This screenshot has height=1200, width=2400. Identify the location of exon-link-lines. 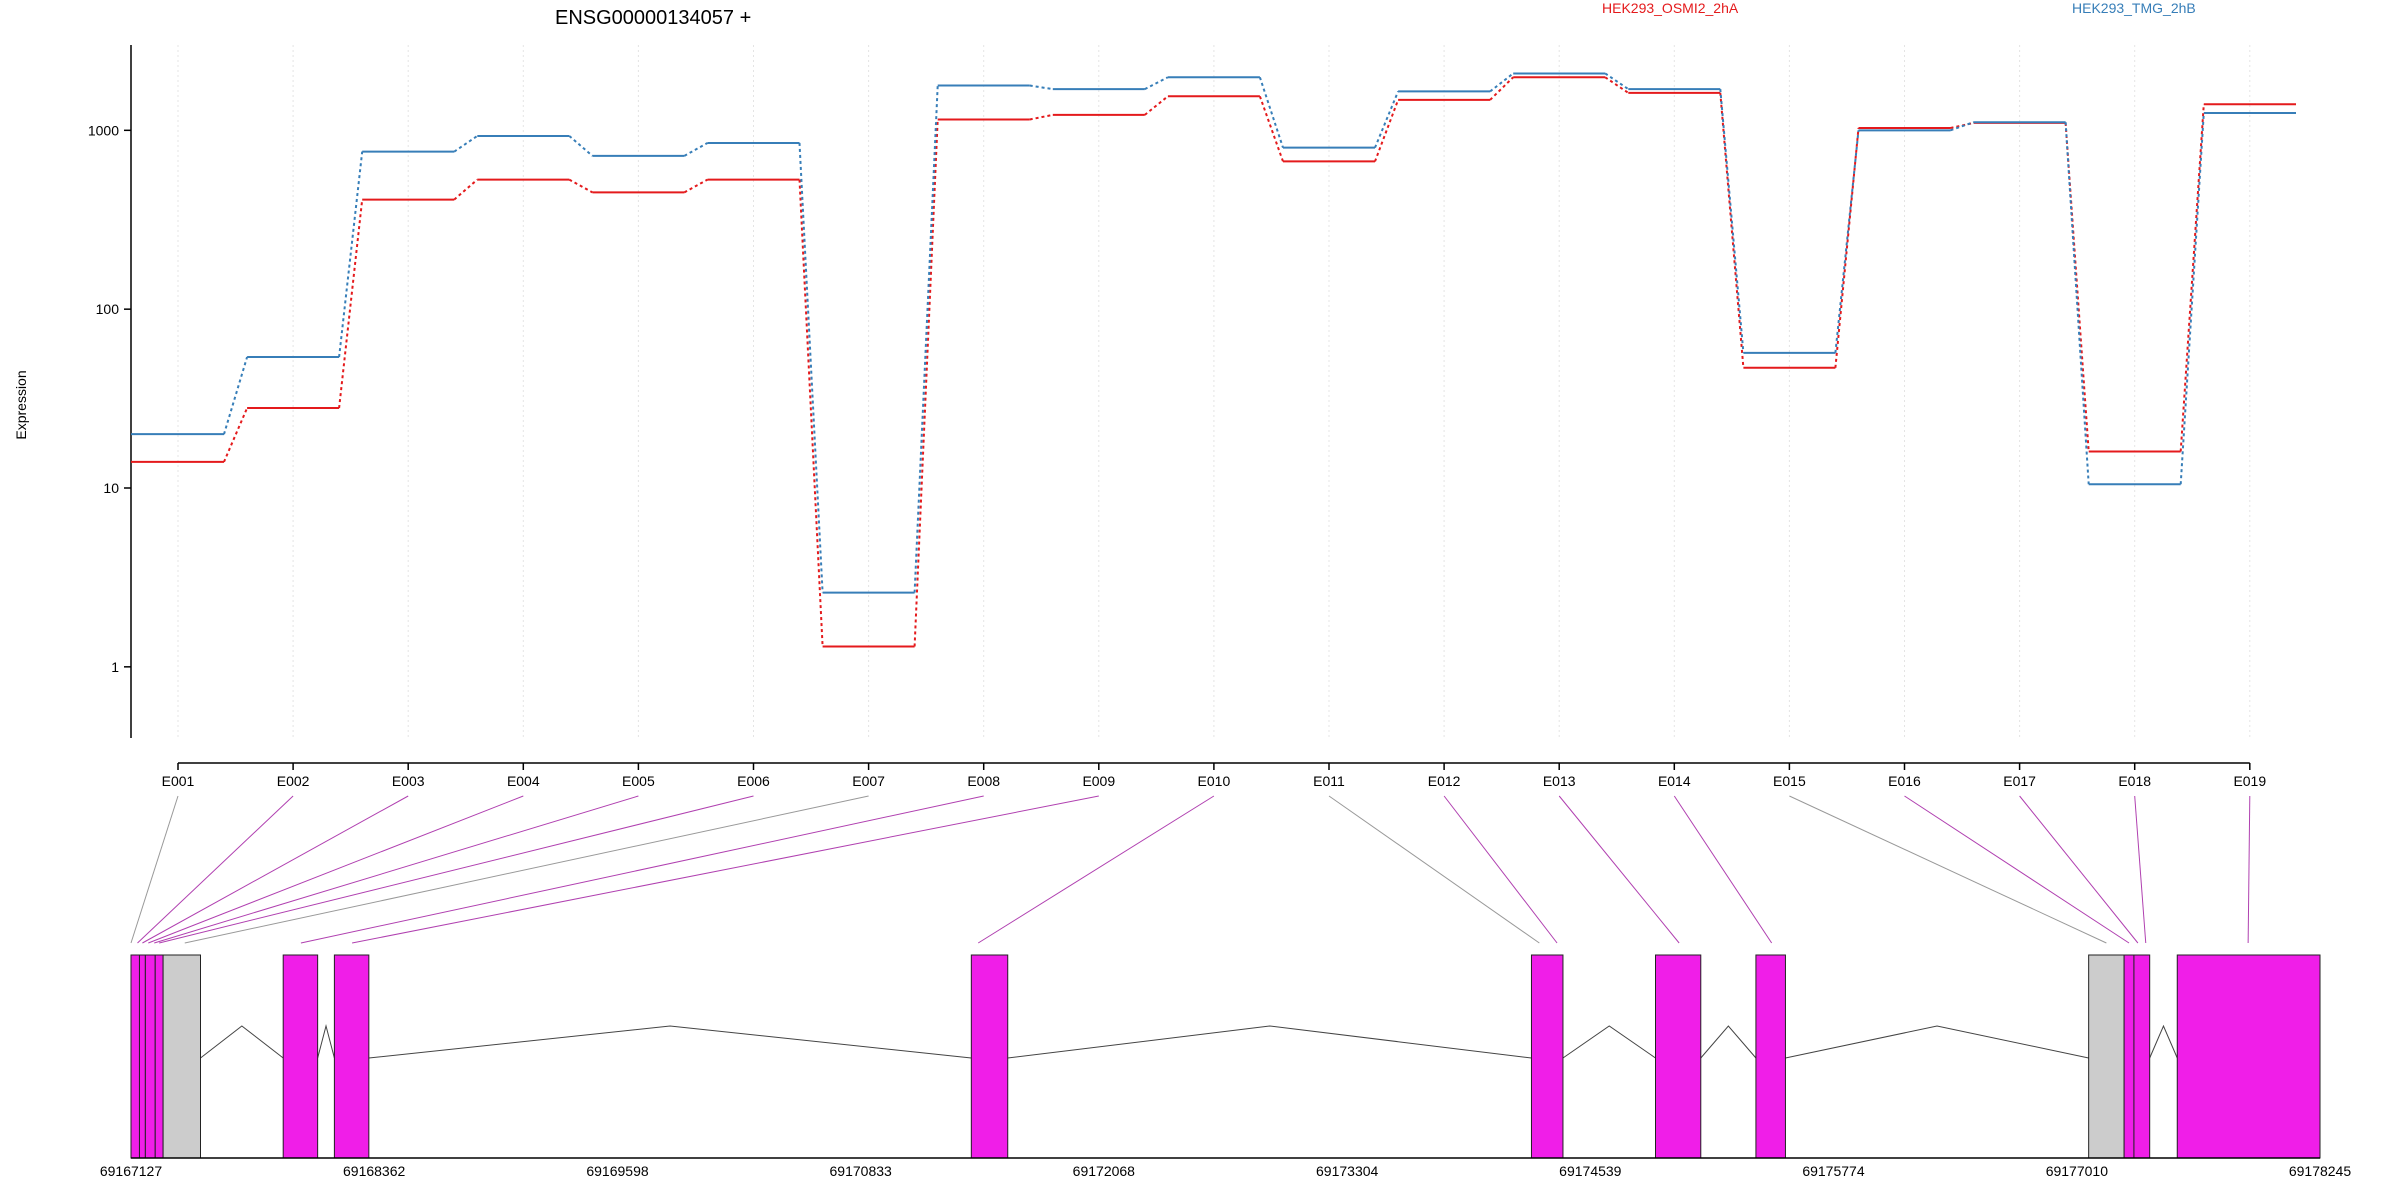
(1190, 869).